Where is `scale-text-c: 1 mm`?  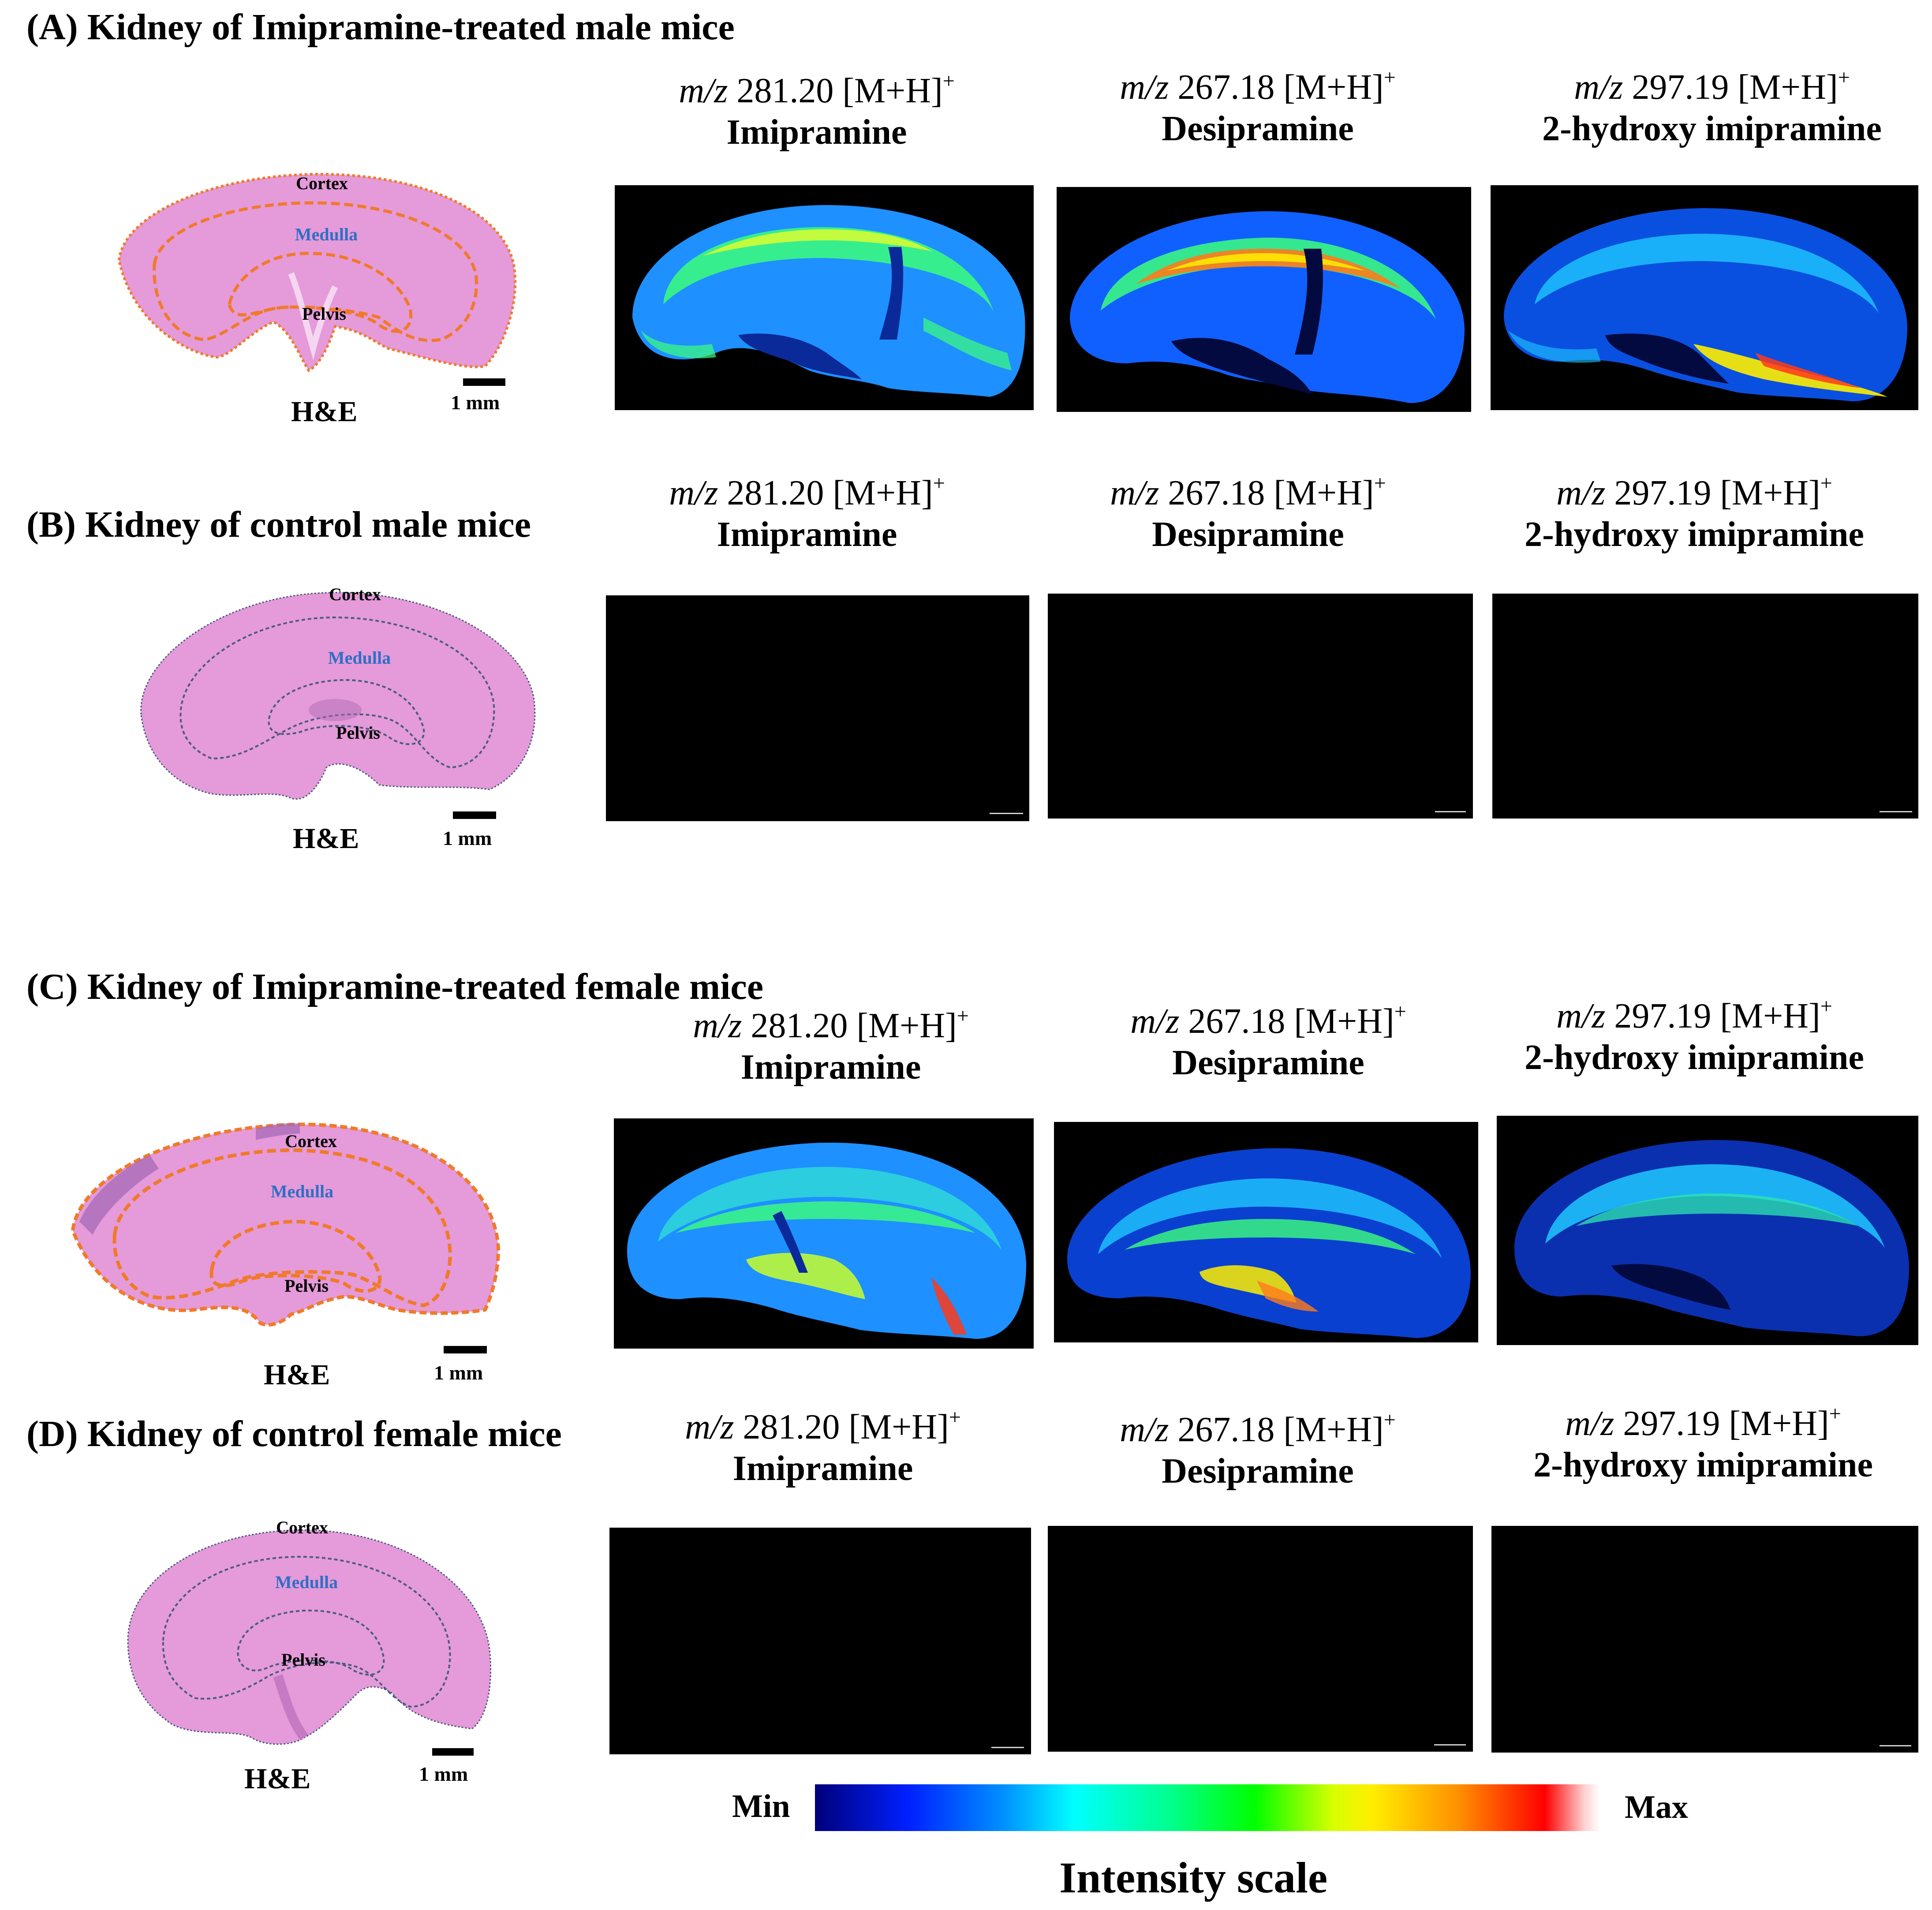 scale-text-c: 1 mm is located at coordinates (459, 1372).